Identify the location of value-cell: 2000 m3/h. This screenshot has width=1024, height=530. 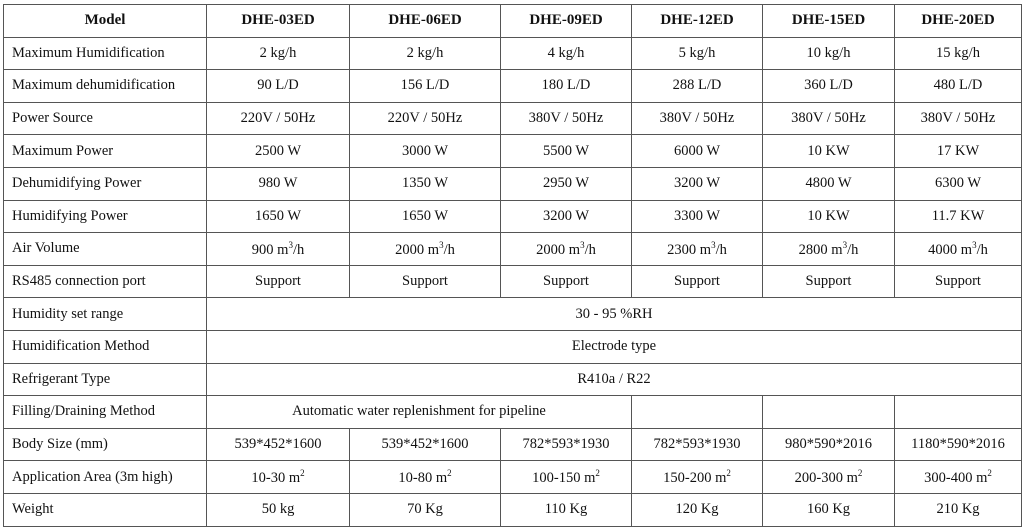
(566, 249).